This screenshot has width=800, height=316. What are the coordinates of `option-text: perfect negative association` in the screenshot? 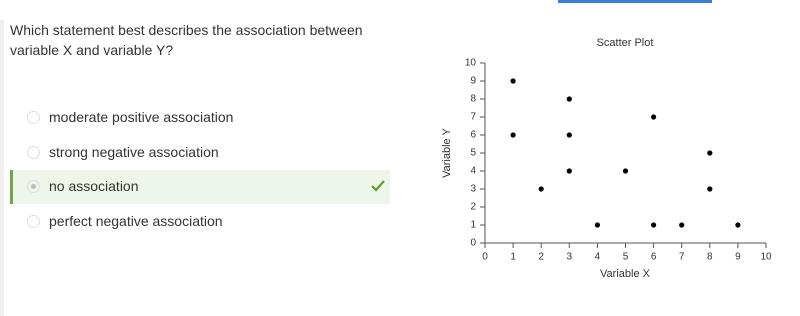 It's located at (136, 221).